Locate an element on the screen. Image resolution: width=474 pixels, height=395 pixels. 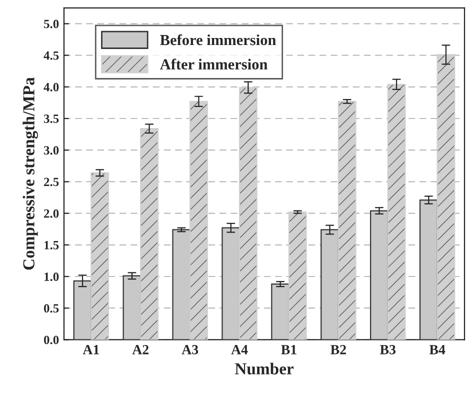
x-tick-label: B4 is located at coordinates (437, 349).